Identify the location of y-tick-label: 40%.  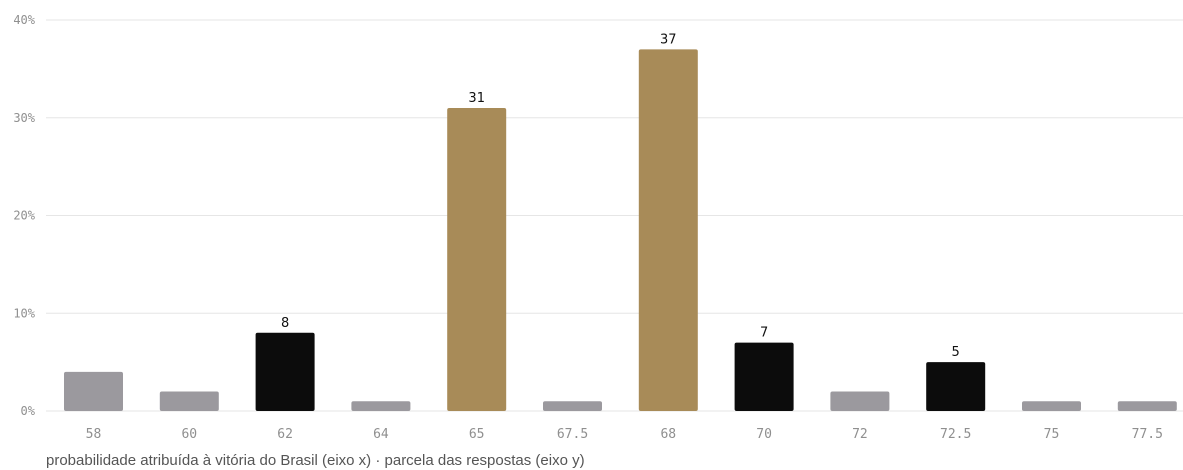
(24, 20).